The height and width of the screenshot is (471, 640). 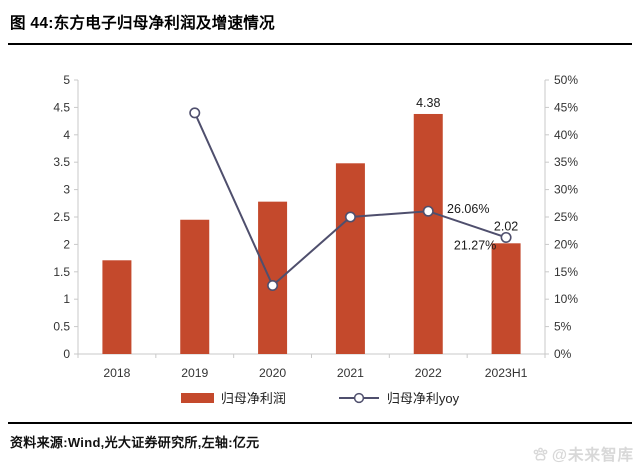 What do you see at coordinates (195, 113) in the screenshot?
I see `yoy-marker-2019` at bounding box center [195, 113].